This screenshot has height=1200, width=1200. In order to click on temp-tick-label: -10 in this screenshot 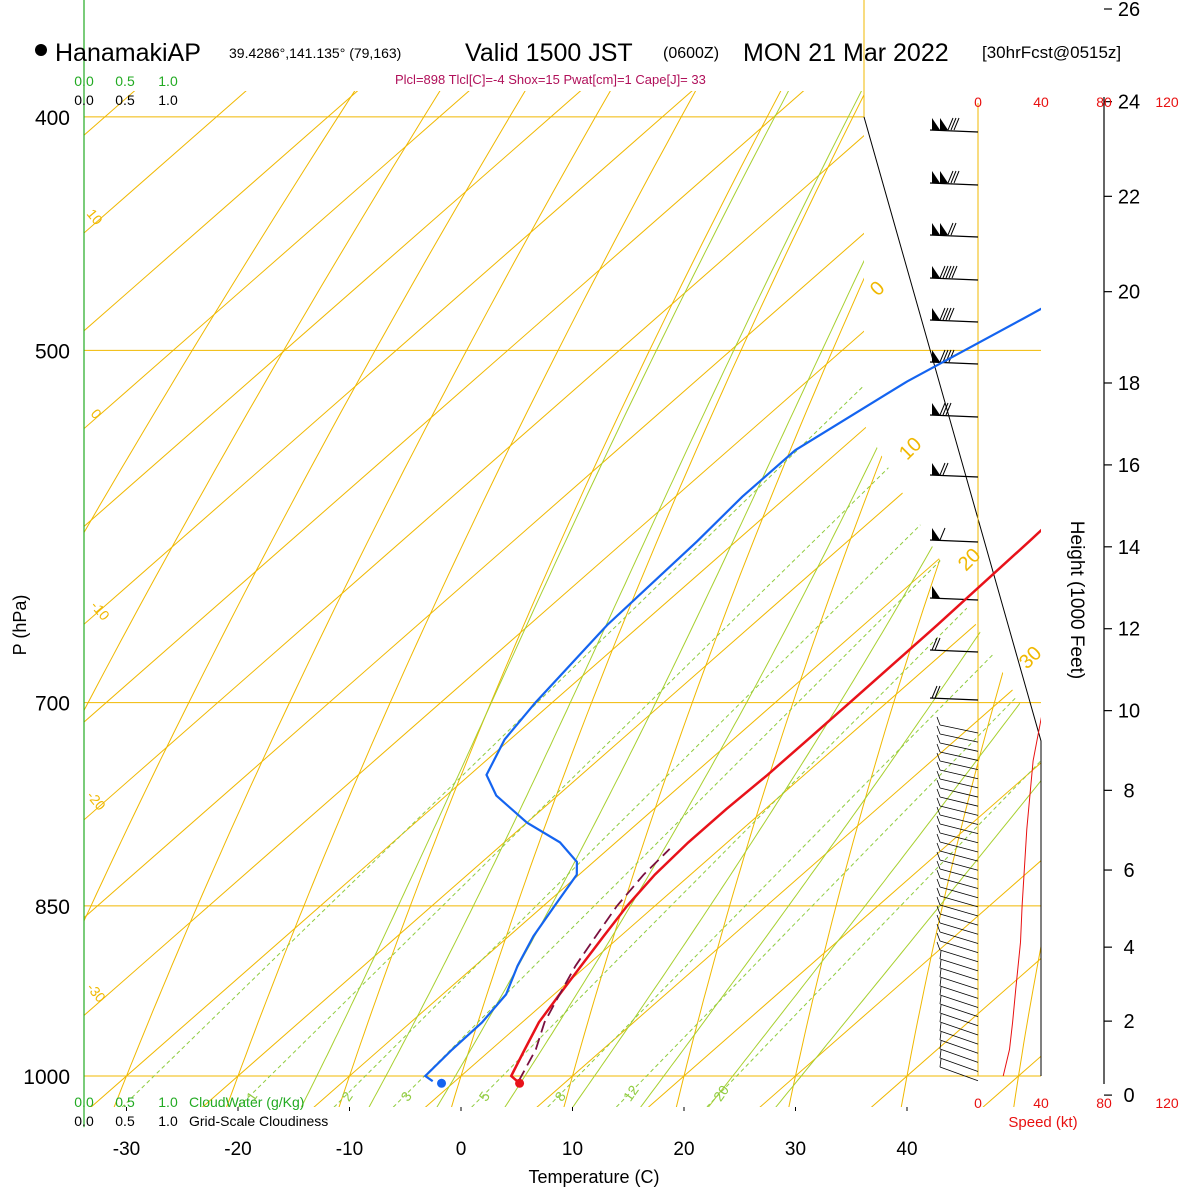, I will do `click(349, 1149)`.